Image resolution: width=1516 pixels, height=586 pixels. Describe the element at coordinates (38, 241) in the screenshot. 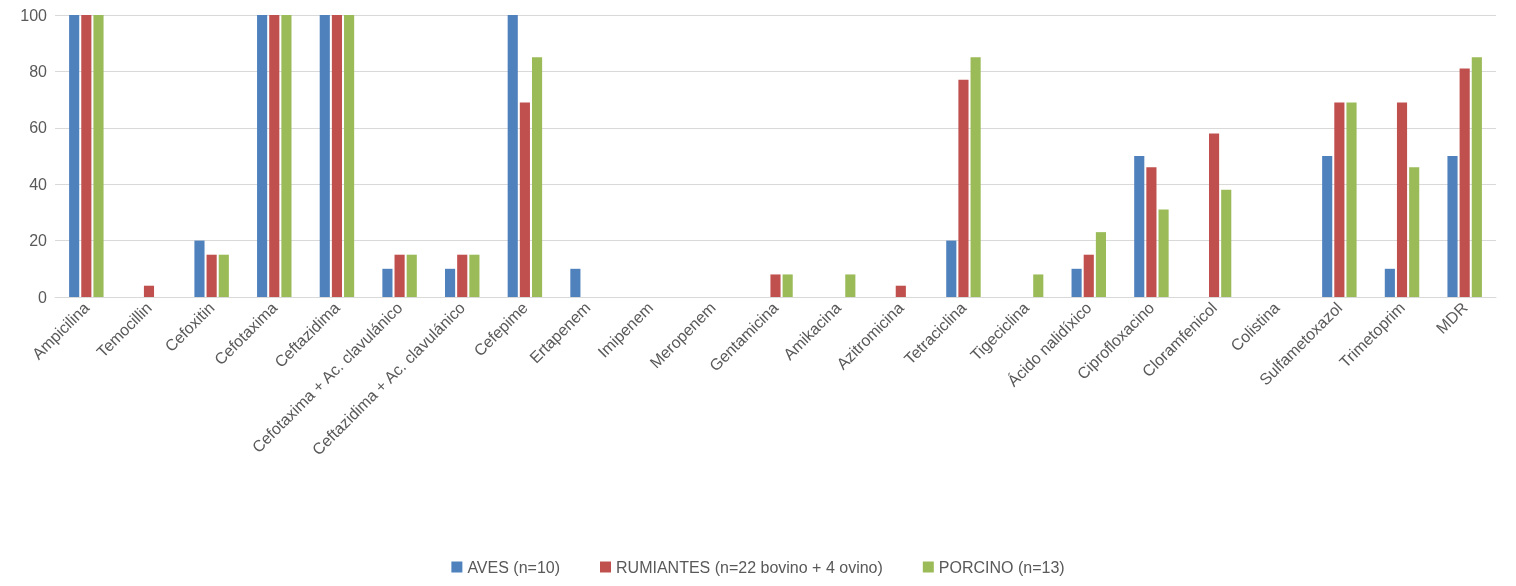

I see `y-tick-label: 20` at that location.